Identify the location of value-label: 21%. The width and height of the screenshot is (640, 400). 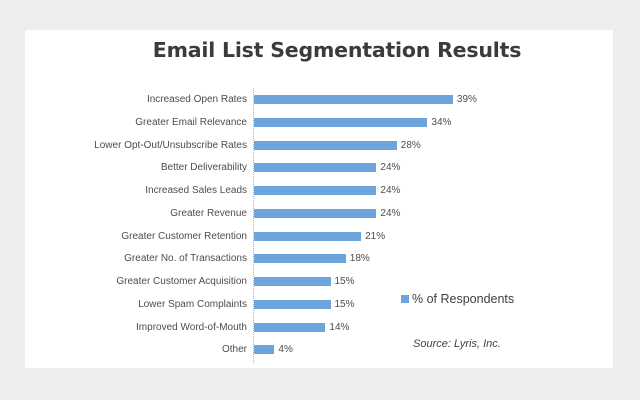
(375, 236).